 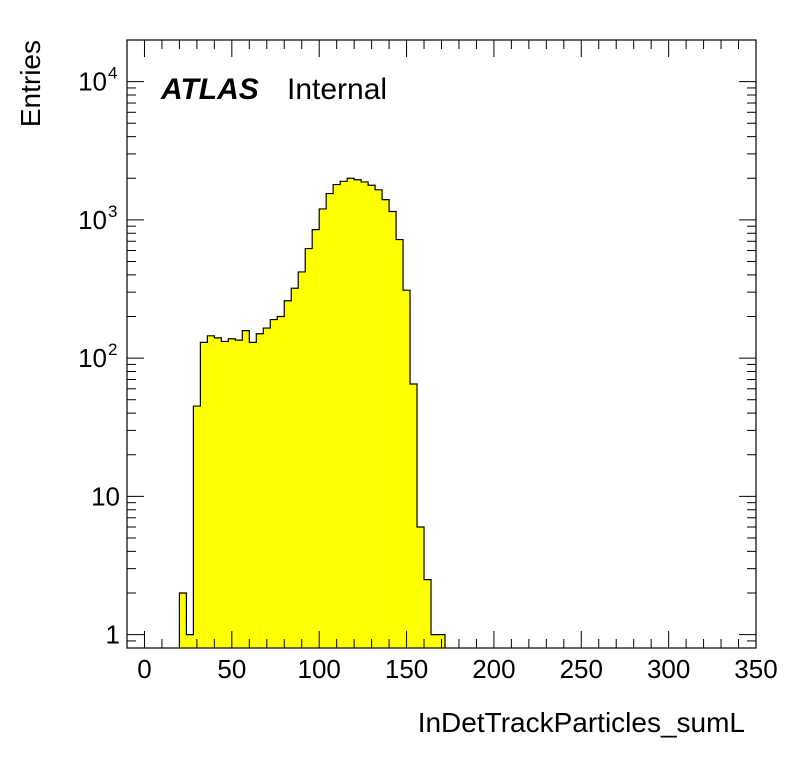 I want to click on internal-label: Internal, so click(x=337, y=89).